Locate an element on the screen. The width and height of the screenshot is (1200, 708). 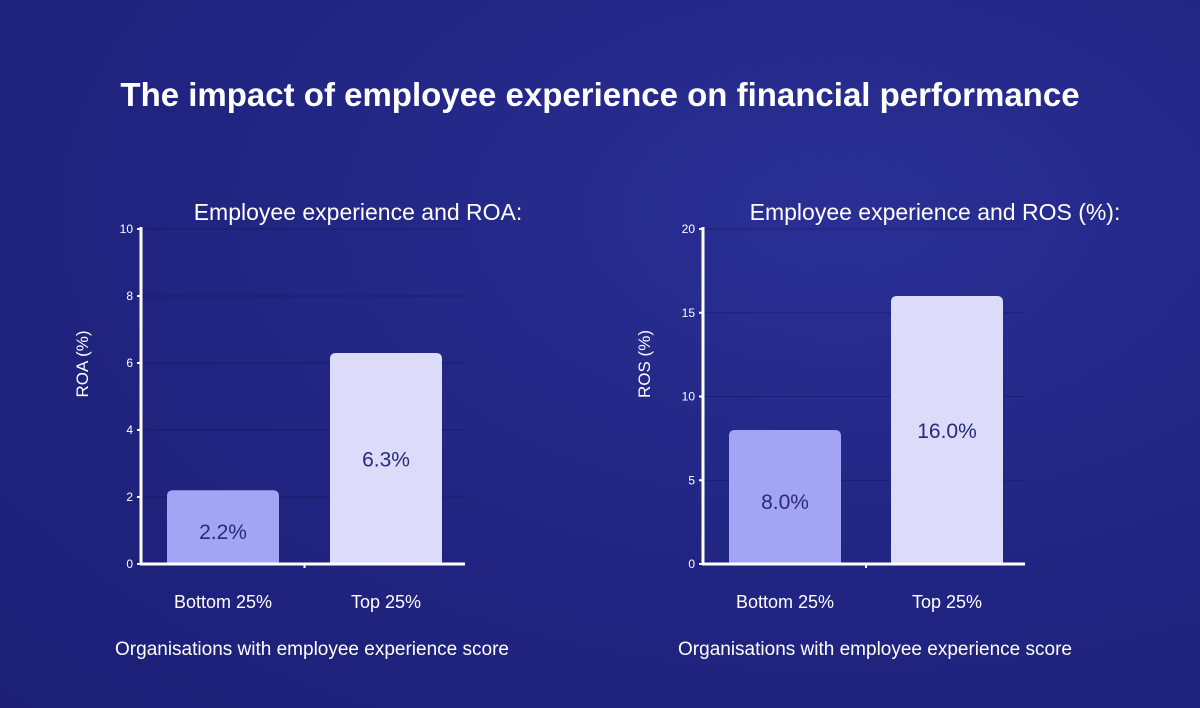
y-tick-label: 5 is located at coordinates (691, 480).